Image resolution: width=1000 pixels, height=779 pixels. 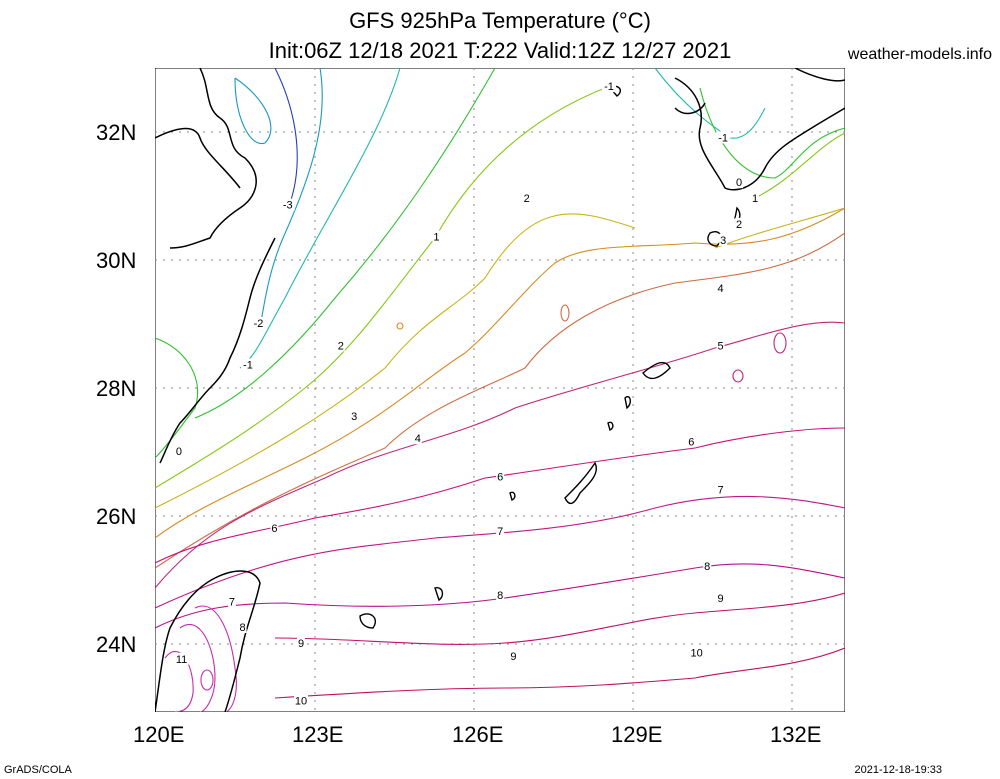 What do you see at coordinates (217, 350) in the screenshot?
I see `coast-china-zhejiang` at bounding box center [217, 350].